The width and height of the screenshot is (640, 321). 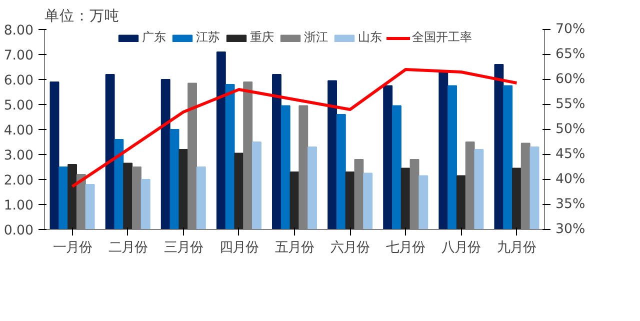 I want to click on y2-tick-label: 55%, so click(x=571, y=104).